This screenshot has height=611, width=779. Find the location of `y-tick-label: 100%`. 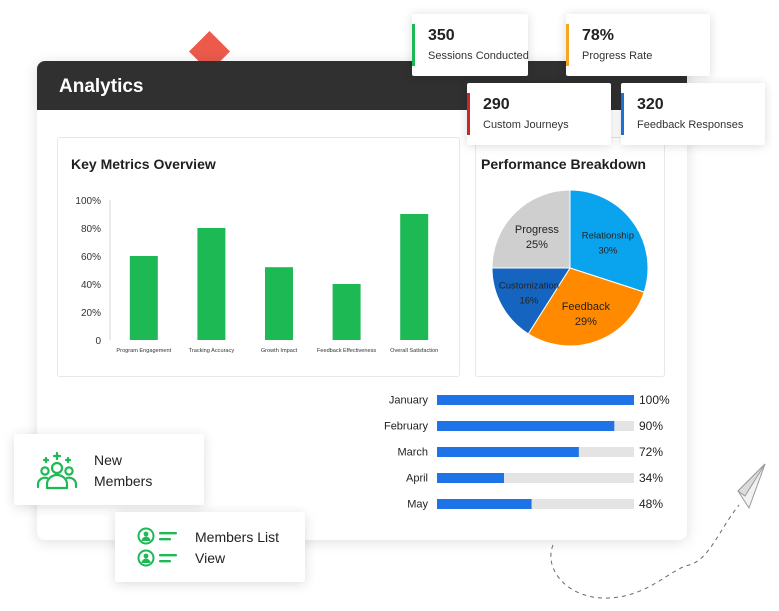

y-tick-label: 100% is located at coordinates (88, 201).